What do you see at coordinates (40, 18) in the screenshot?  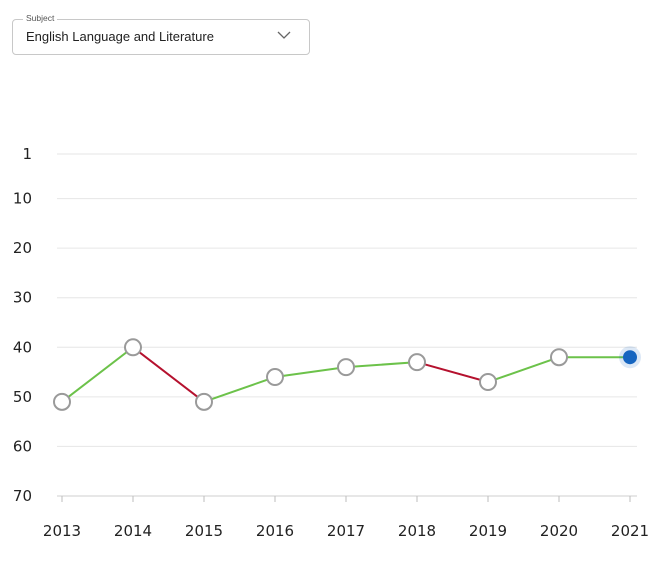 I see `subject-select-label: Subject` at bounding box center [40, 18].